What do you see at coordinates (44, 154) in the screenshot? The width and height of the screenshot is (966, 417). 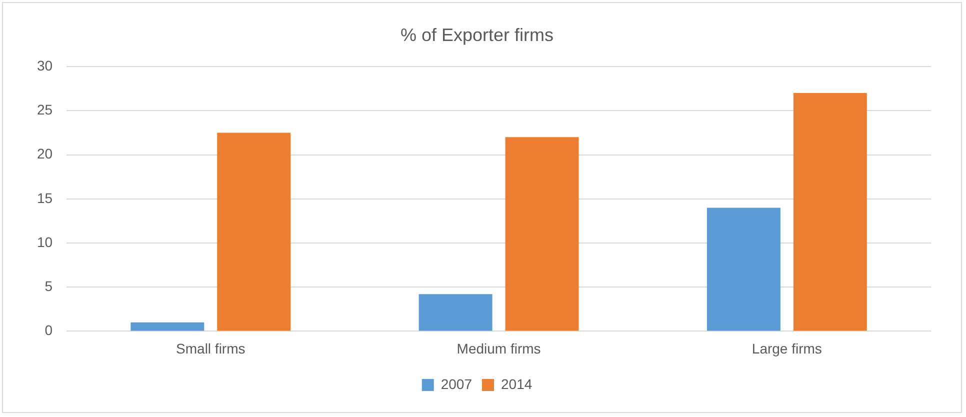 I see `y-tick-label: 20` at bounding box center [44, 154].